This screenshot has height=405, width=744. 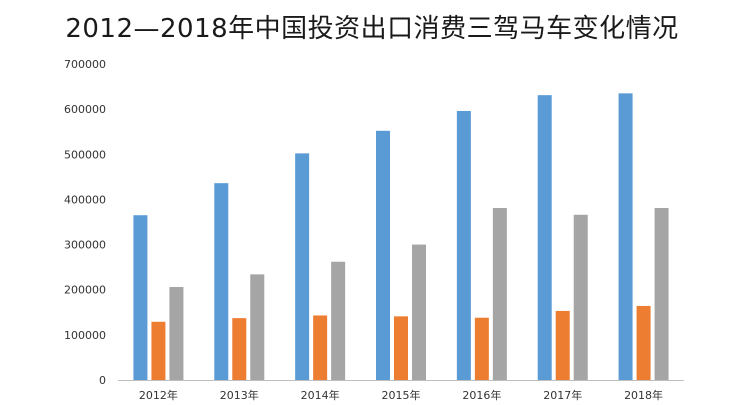 What do you see at coordinates (481, 395) in the screenshot?
I see `x-tick-label: 2016年` at bounding box center [481, 395].